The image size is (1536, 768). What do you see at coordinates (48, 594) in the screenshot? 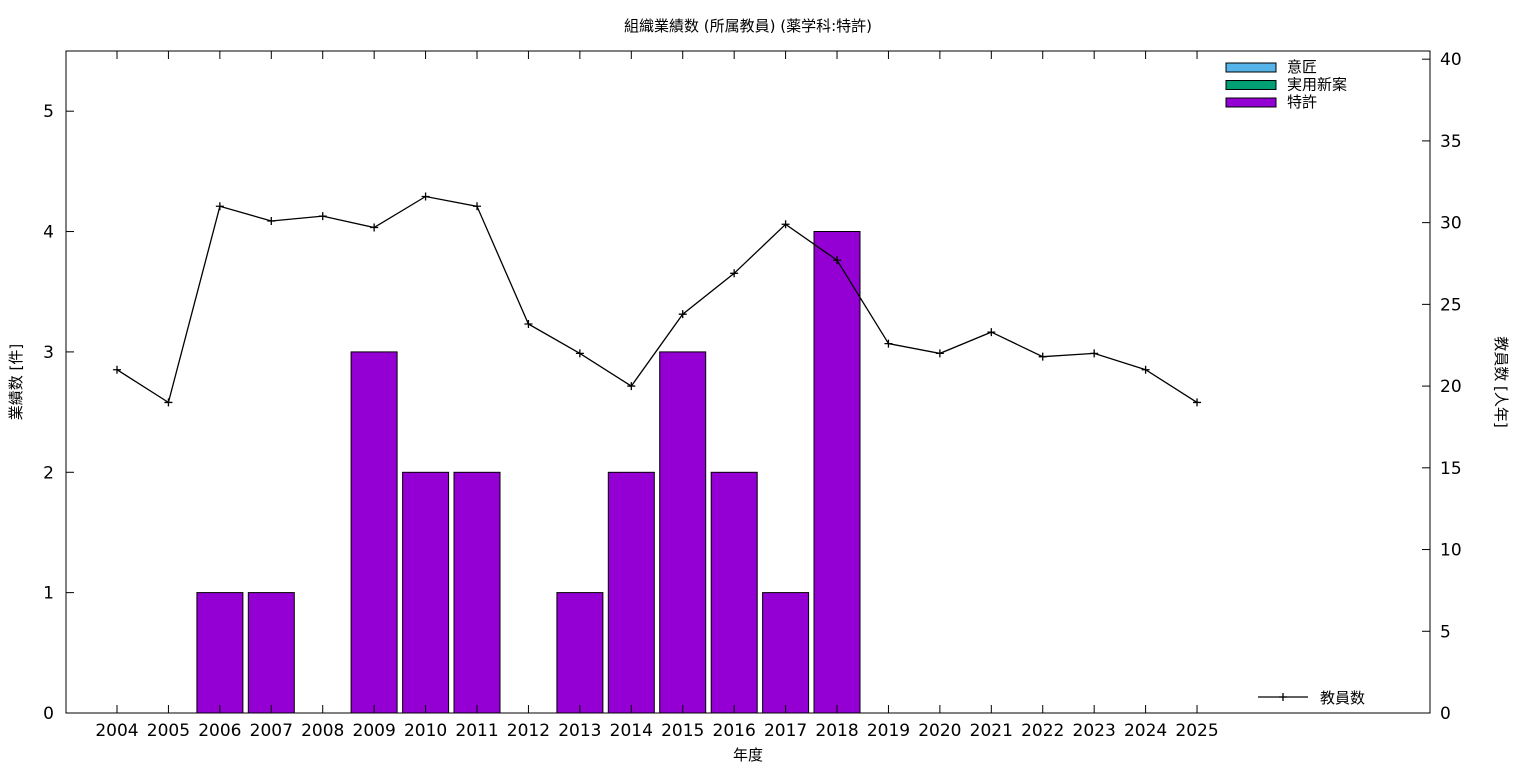
I see `left-tick-label: 1` at bounding box center [48, 594].